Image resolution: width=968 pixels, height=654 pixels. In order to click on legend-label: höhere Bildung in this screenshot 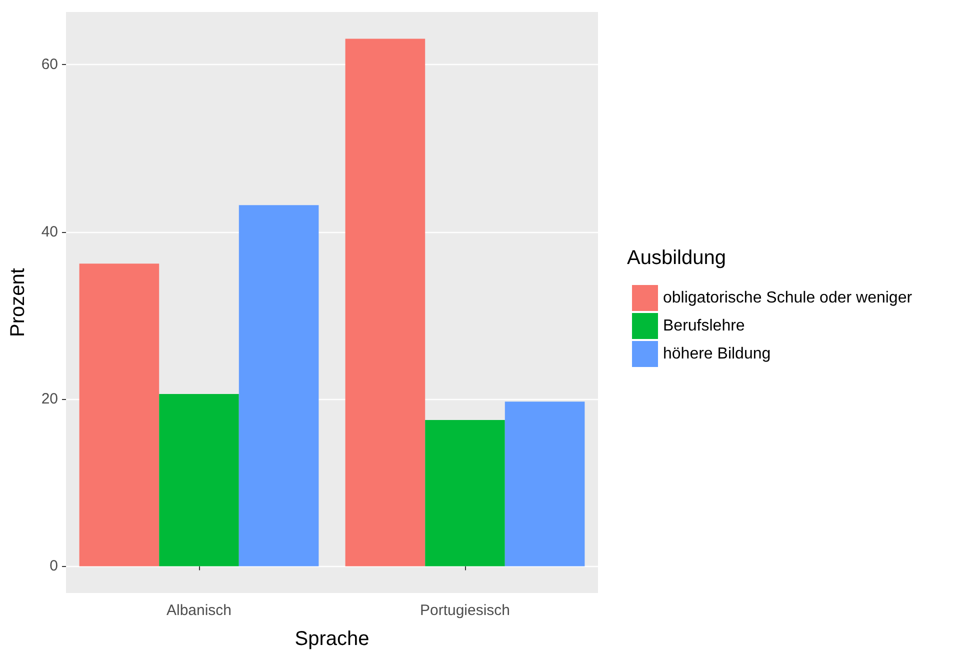, I will do `click(717, 354)`.